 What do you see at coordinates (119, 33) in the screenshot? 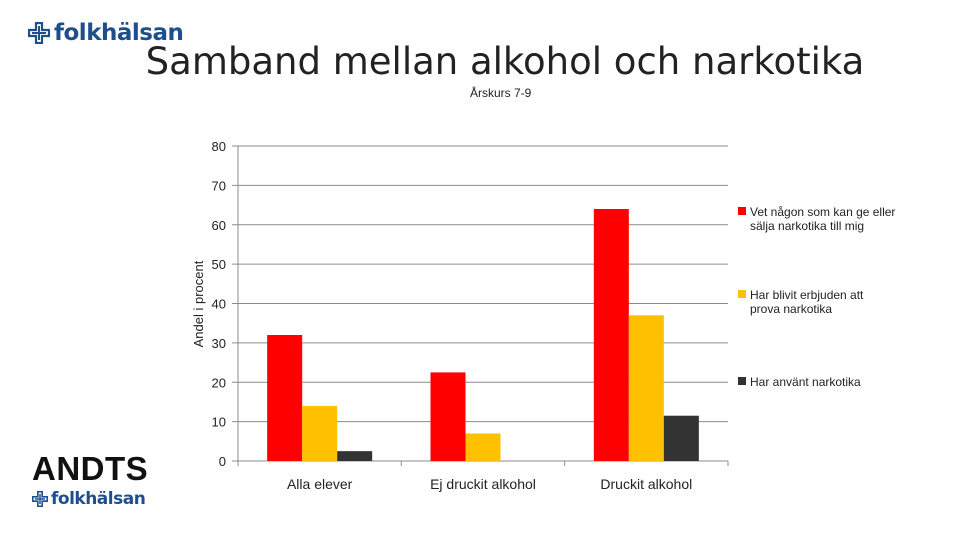
I see `folkhalsan-logo-text: folkhälsan` at bounding box center [119, 33].